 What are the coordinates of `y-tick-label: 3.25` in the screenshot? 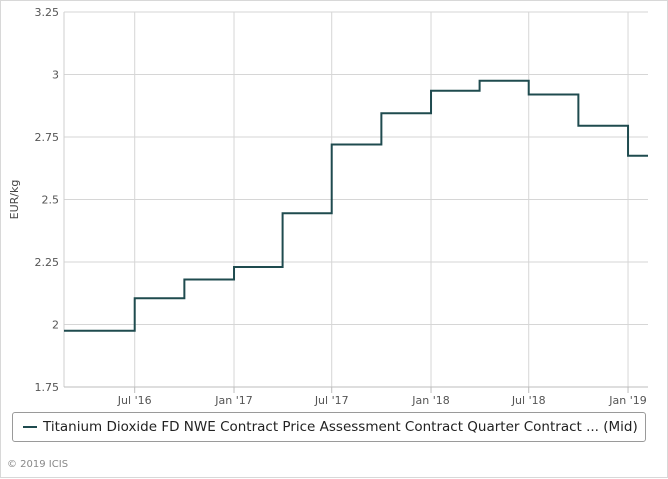 It's located at (47, 12).